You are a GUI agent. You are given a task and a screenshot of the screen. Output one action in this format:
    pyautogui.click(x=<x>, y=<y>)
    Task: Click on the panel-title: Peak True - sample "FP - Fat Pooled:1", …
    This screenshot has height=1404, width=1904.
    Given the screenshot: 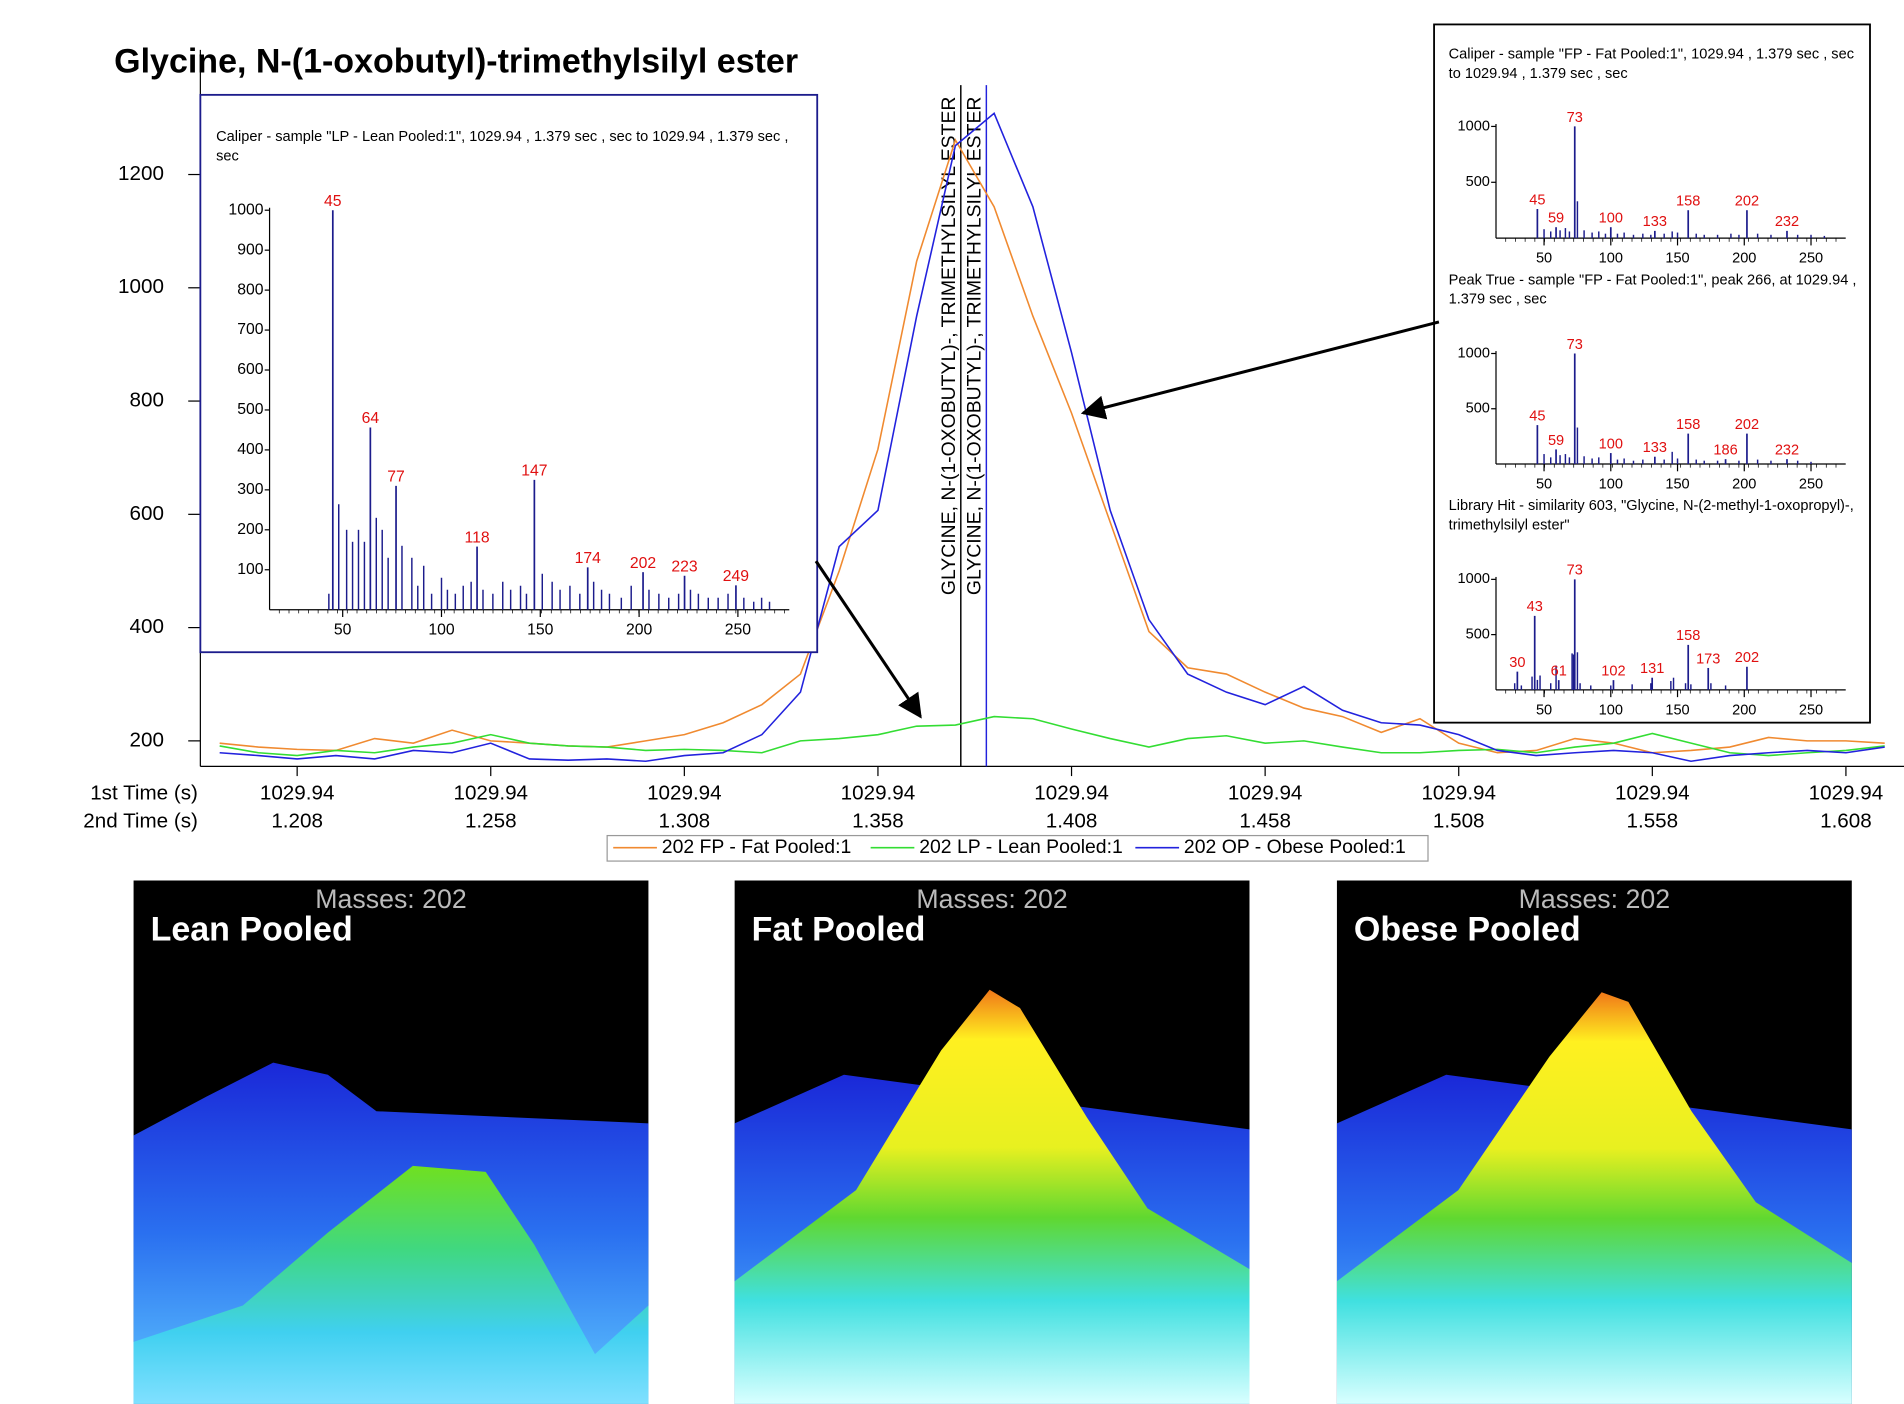 What is the action you would take?
    pyautogui.click(x=1652, y=289)
    